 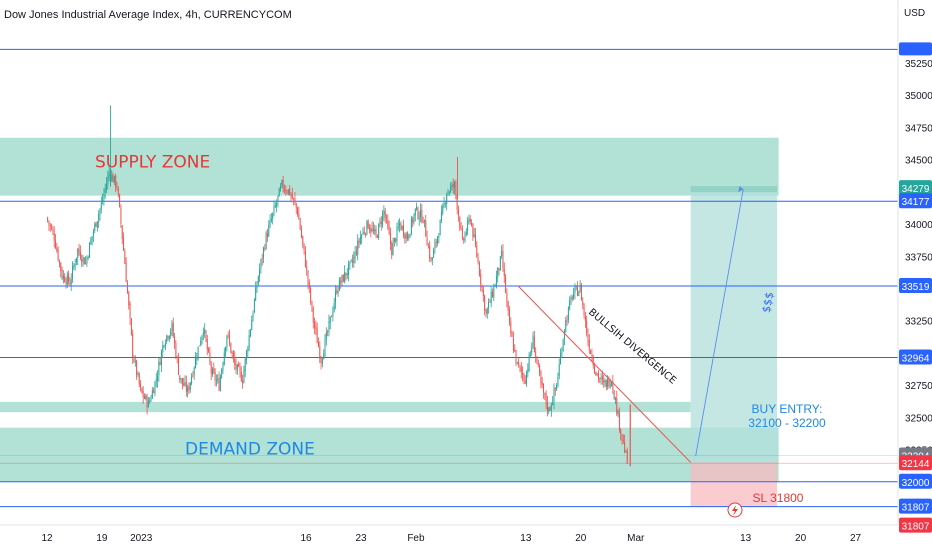 What do you see at coordinates (734, 484) in the screenshot?
I see `stop-box` at bounding box center [734, 484].